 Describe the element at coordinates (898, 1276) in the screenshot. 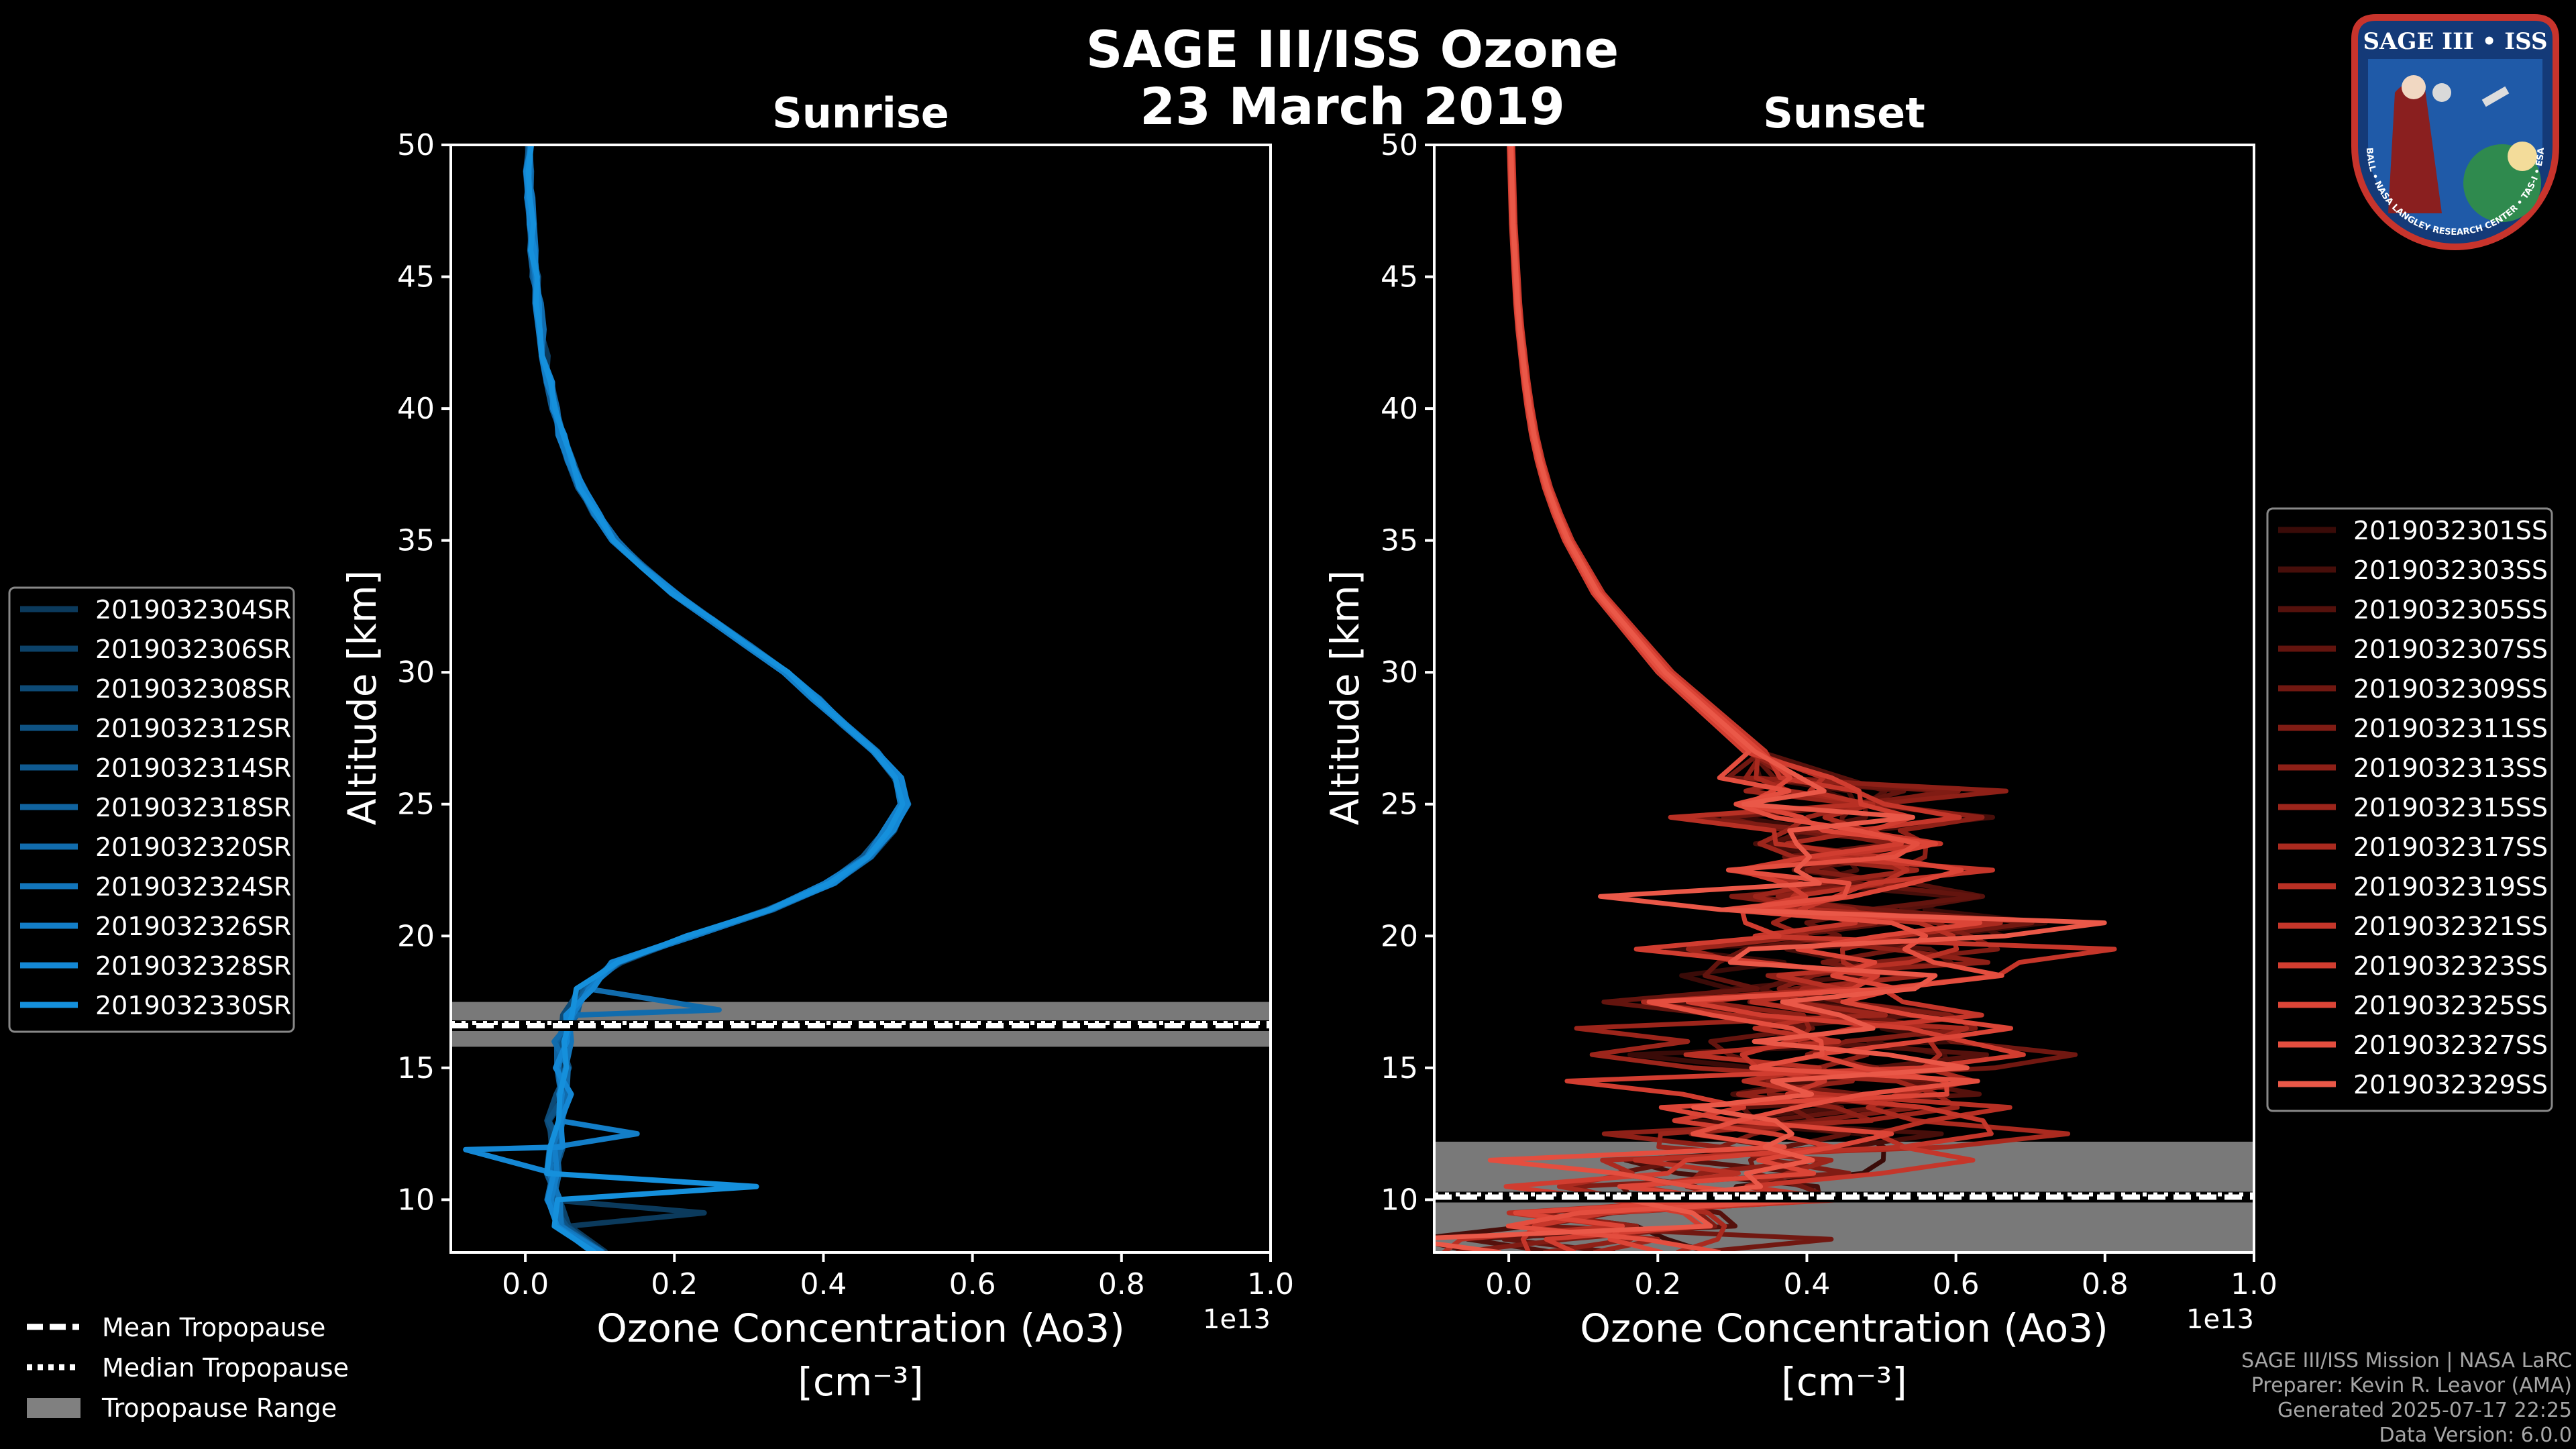

I see `sunrise-x-ticks: 0.0 0.2 0.4 0.6 0.8 1.0` at that location.